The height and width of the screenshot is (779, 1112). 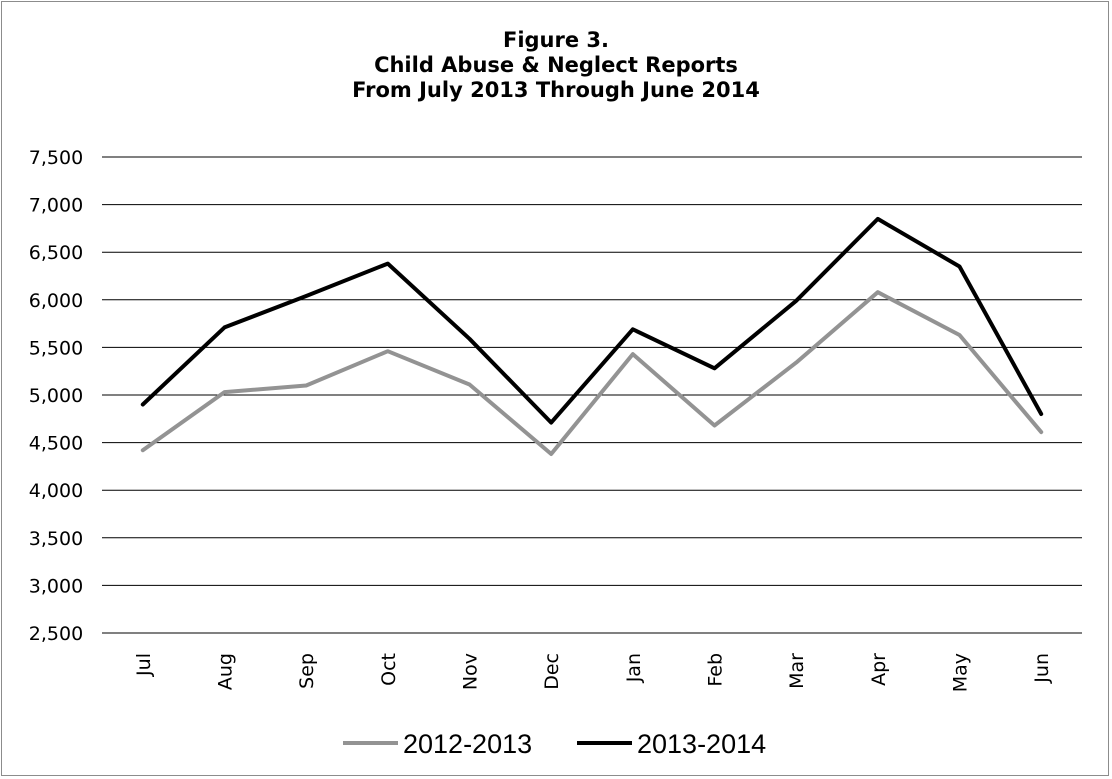 What do you see at coordinates (961, 672) in the screenshot?
I see `x-tick-label-may: May` at bounding box center [961, 672].